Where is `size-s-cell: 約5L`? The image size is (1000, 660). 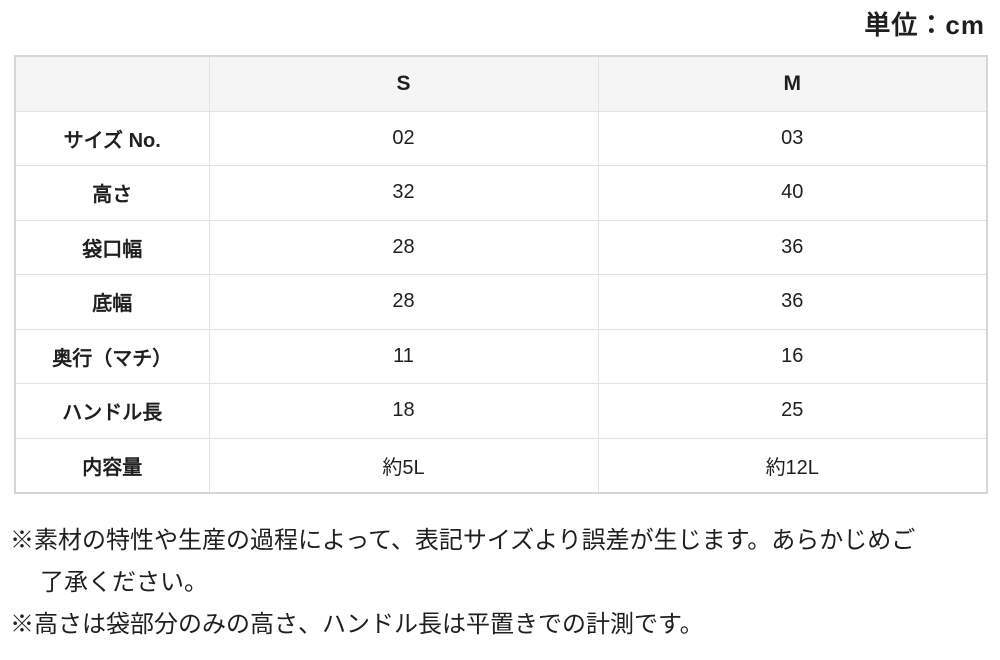 size-s-cell: 約5L is located at coordinates (403, 465).